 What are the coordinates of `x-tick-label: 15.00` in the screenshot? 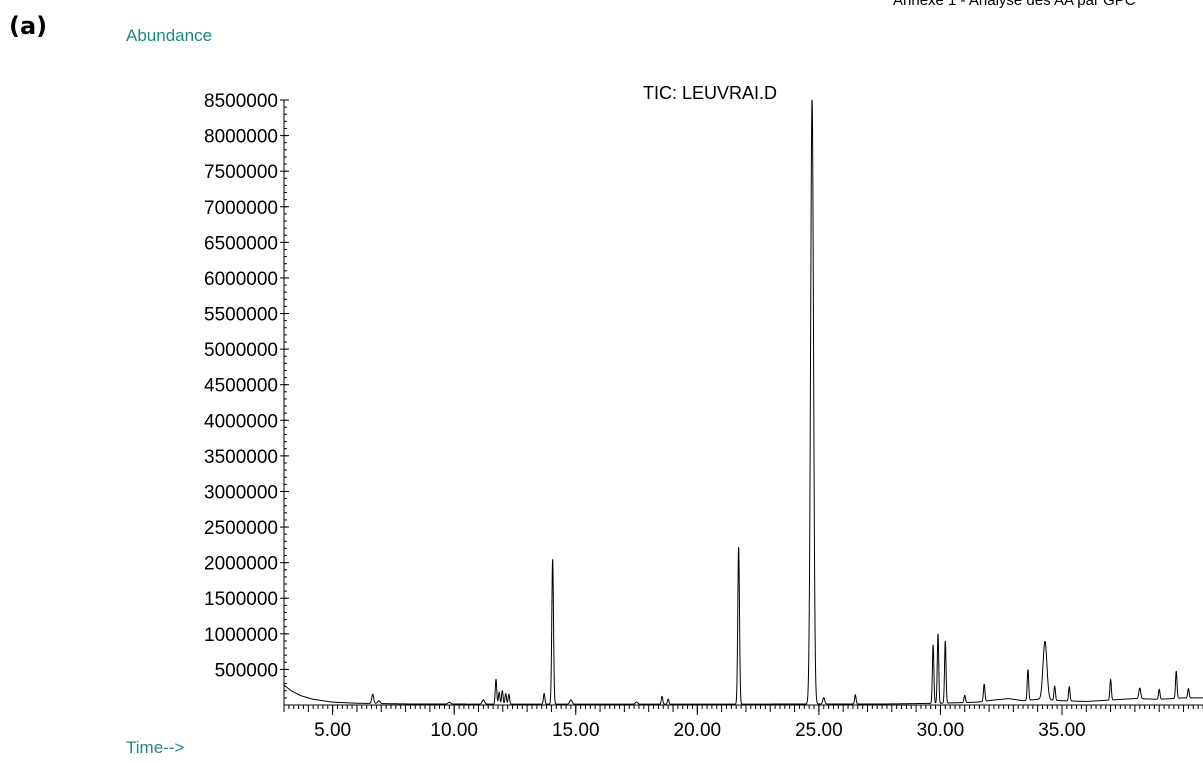 It's located at (576, 730).